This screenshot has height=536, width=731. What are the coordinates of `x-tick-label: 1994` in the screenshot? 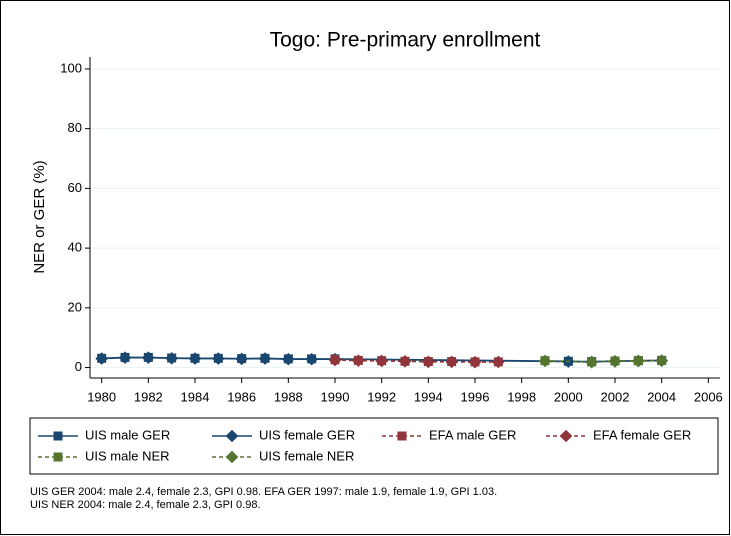 It's located at (428, 396).